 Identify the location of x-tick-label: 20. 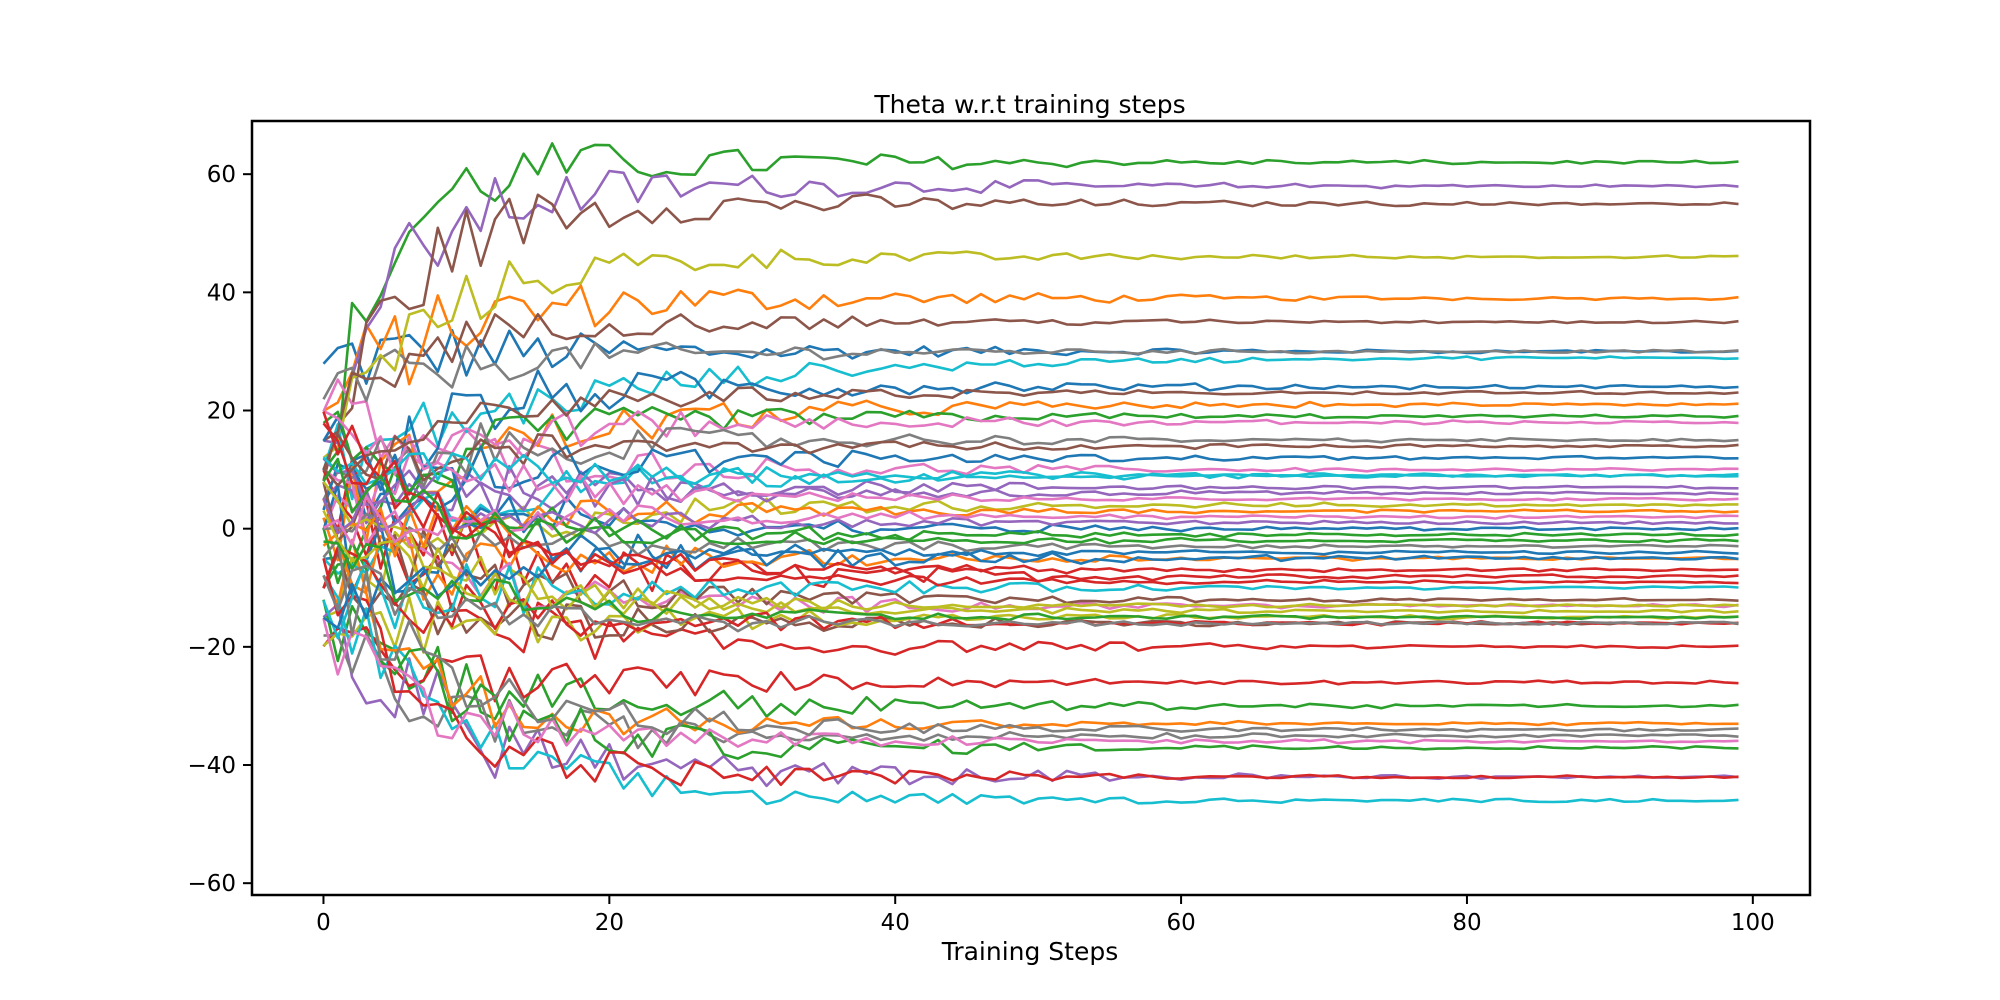
(609, 923).